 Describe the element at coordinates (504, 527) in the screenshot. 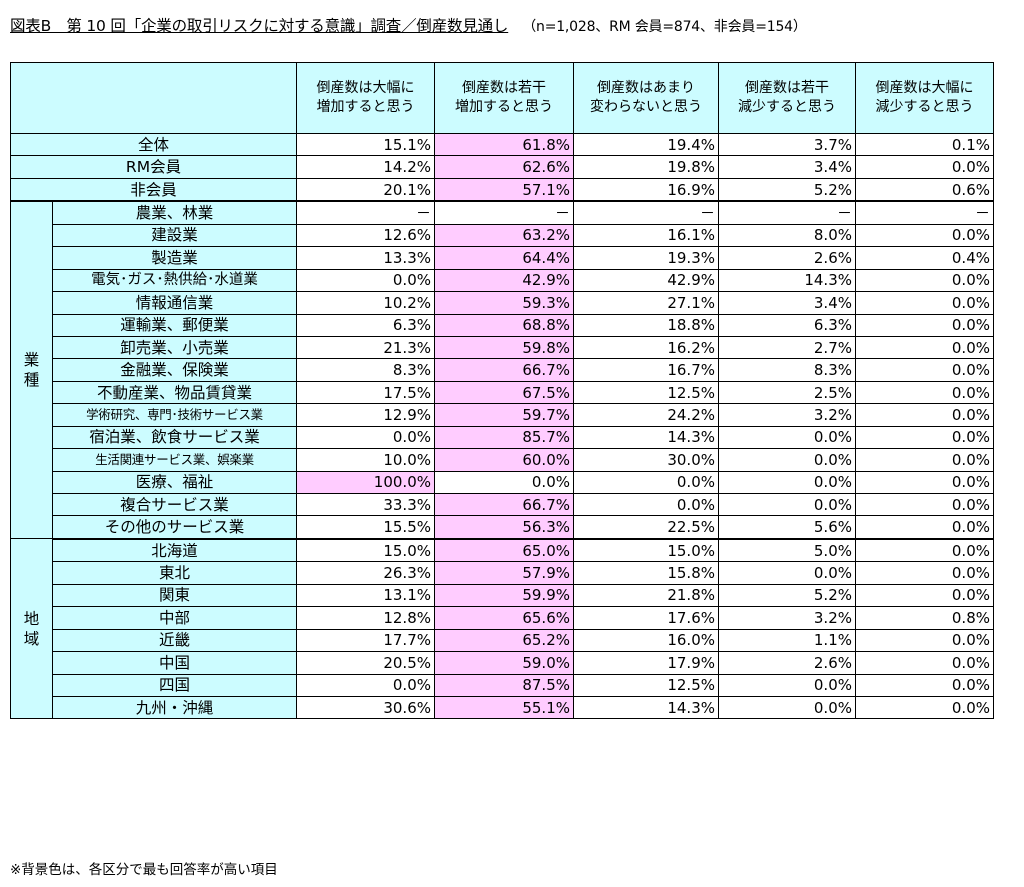

I see `value-cell: 56.3%` at that location.